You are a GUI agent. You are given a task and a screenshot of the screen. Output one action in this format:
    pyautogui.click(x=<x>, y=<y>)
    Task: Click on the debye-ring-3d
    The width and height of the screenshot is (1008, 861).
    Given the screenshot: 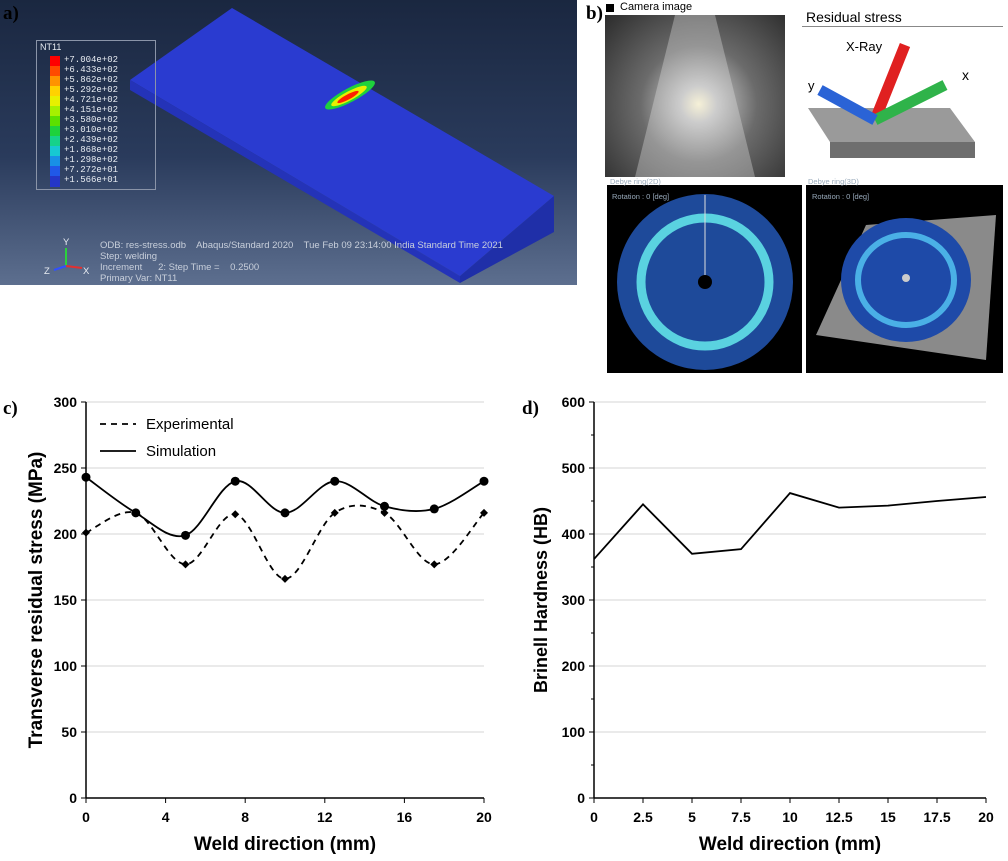 What is the action you would take?
    pyautogui.click(x=904, y=279)
    